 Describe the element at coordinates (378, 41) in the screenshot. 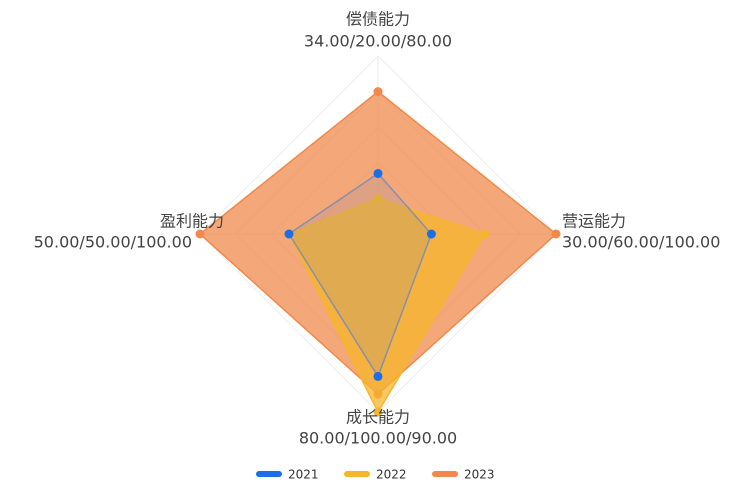

I see `indicator-value: 34.00/20.00/80.00` at that location.